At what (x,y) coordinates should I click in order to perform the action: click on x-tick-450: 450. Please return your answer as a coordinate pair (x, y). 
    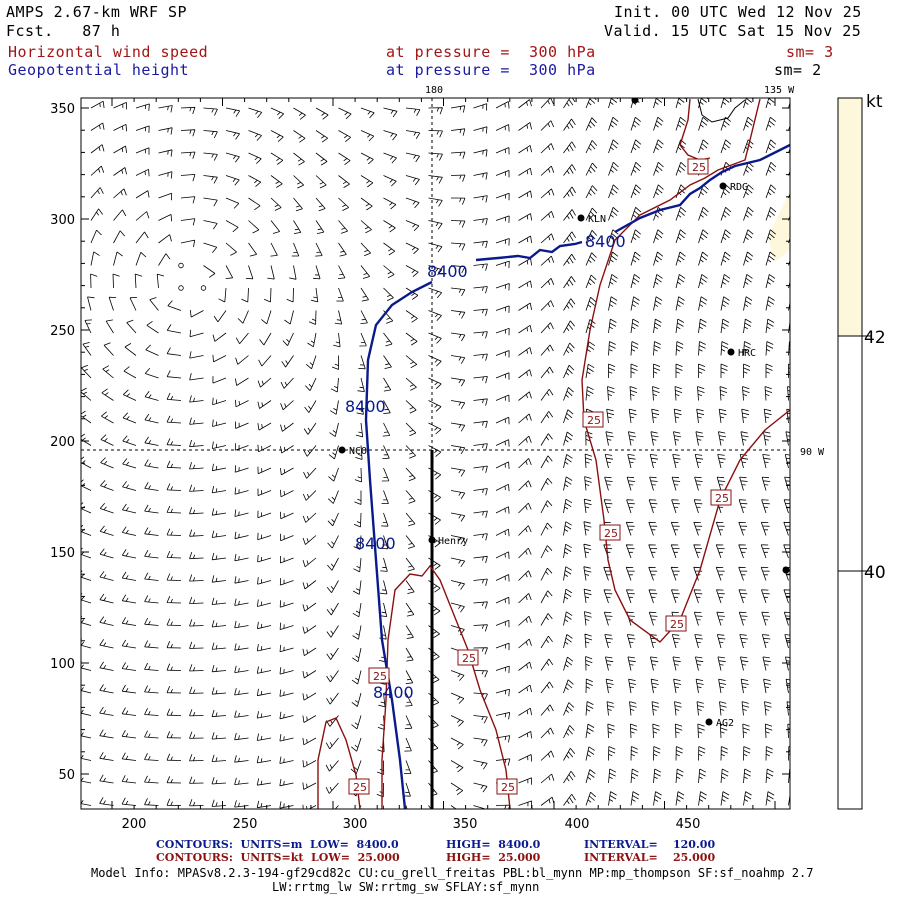
    Looking at the image, I should click on (688, 824).